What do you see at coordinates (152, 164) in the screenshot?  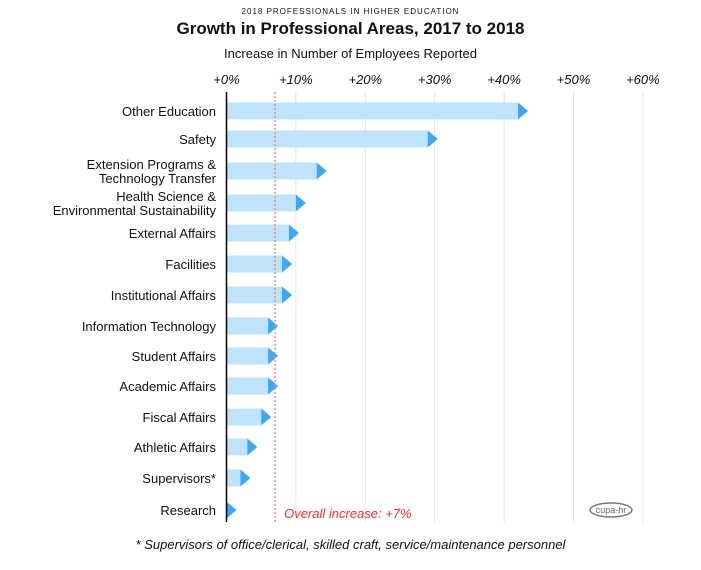 I see `category-label: Extension Programs &` at bounding box center [152, 164].